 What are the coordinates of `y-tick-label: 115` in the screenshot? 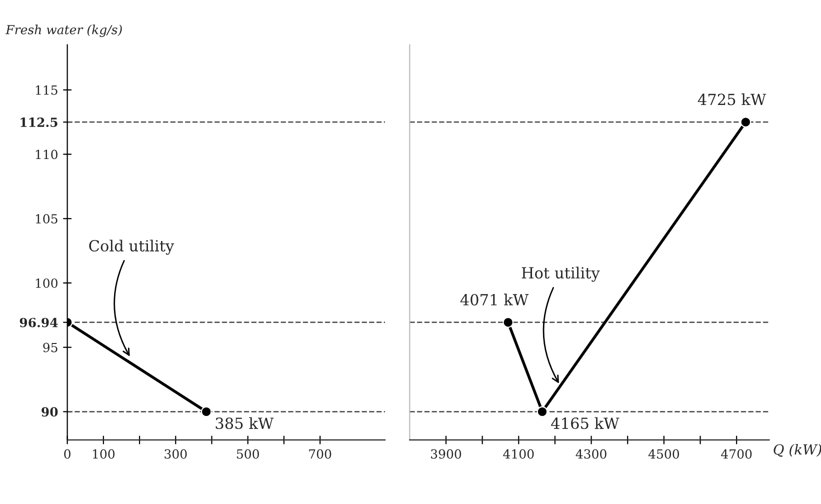 It's located at (47, 90).